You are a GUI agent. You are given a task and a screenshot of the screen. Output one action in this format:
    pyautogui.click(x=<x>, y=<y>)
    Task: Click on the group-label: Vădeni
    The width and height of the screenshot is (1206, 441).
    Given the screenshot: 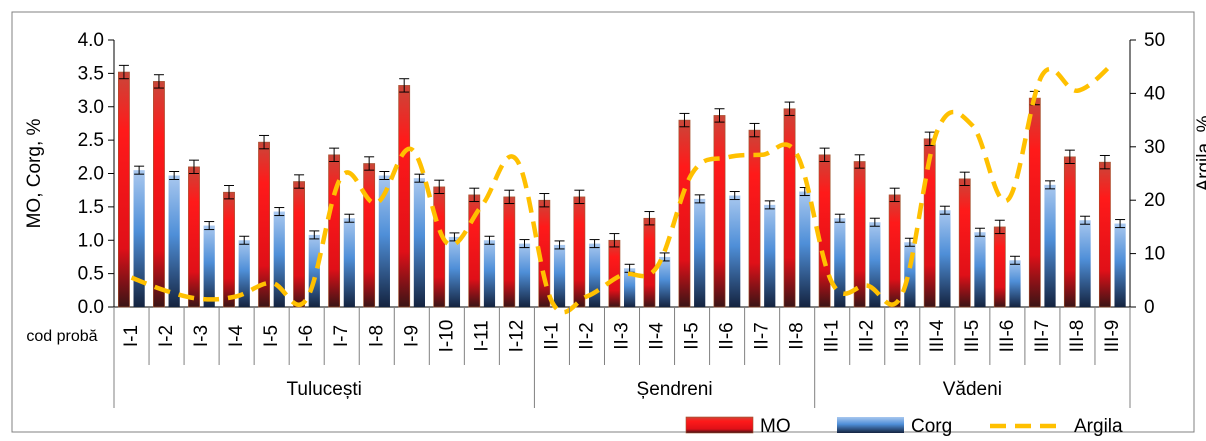 What is the action you would take?
    pyautogui.click(x=972, y=389)
    